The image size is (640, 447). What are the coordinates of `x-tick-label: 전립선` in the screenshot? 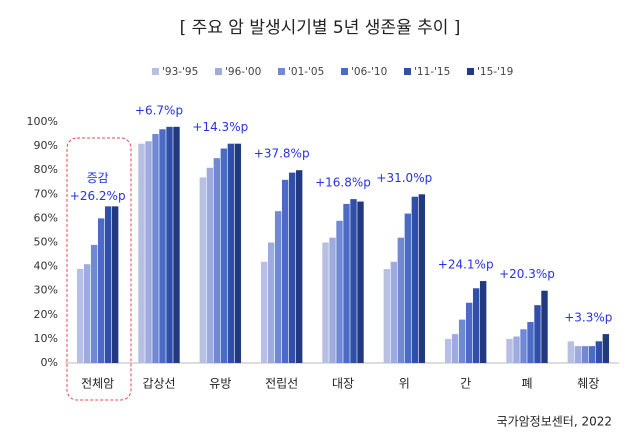 It's located at (281, 384).